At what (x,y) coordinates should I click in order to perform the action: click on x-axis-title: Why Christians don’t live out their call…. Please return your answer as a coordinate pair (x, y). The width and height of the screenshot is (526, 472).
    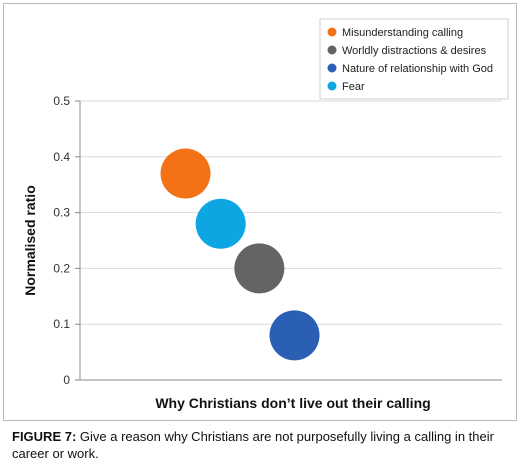
    Looking at the image, I should click on (292, 403).